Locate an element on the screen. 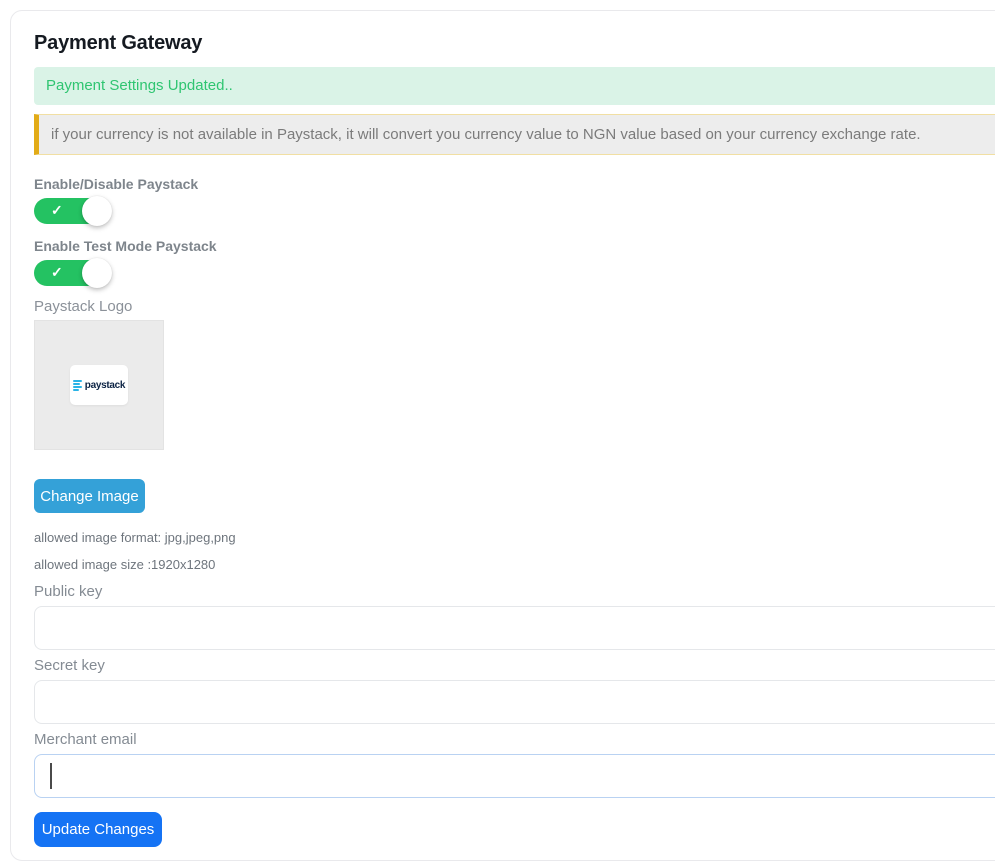  merchant-email-input is located at coordinates (514, 776).